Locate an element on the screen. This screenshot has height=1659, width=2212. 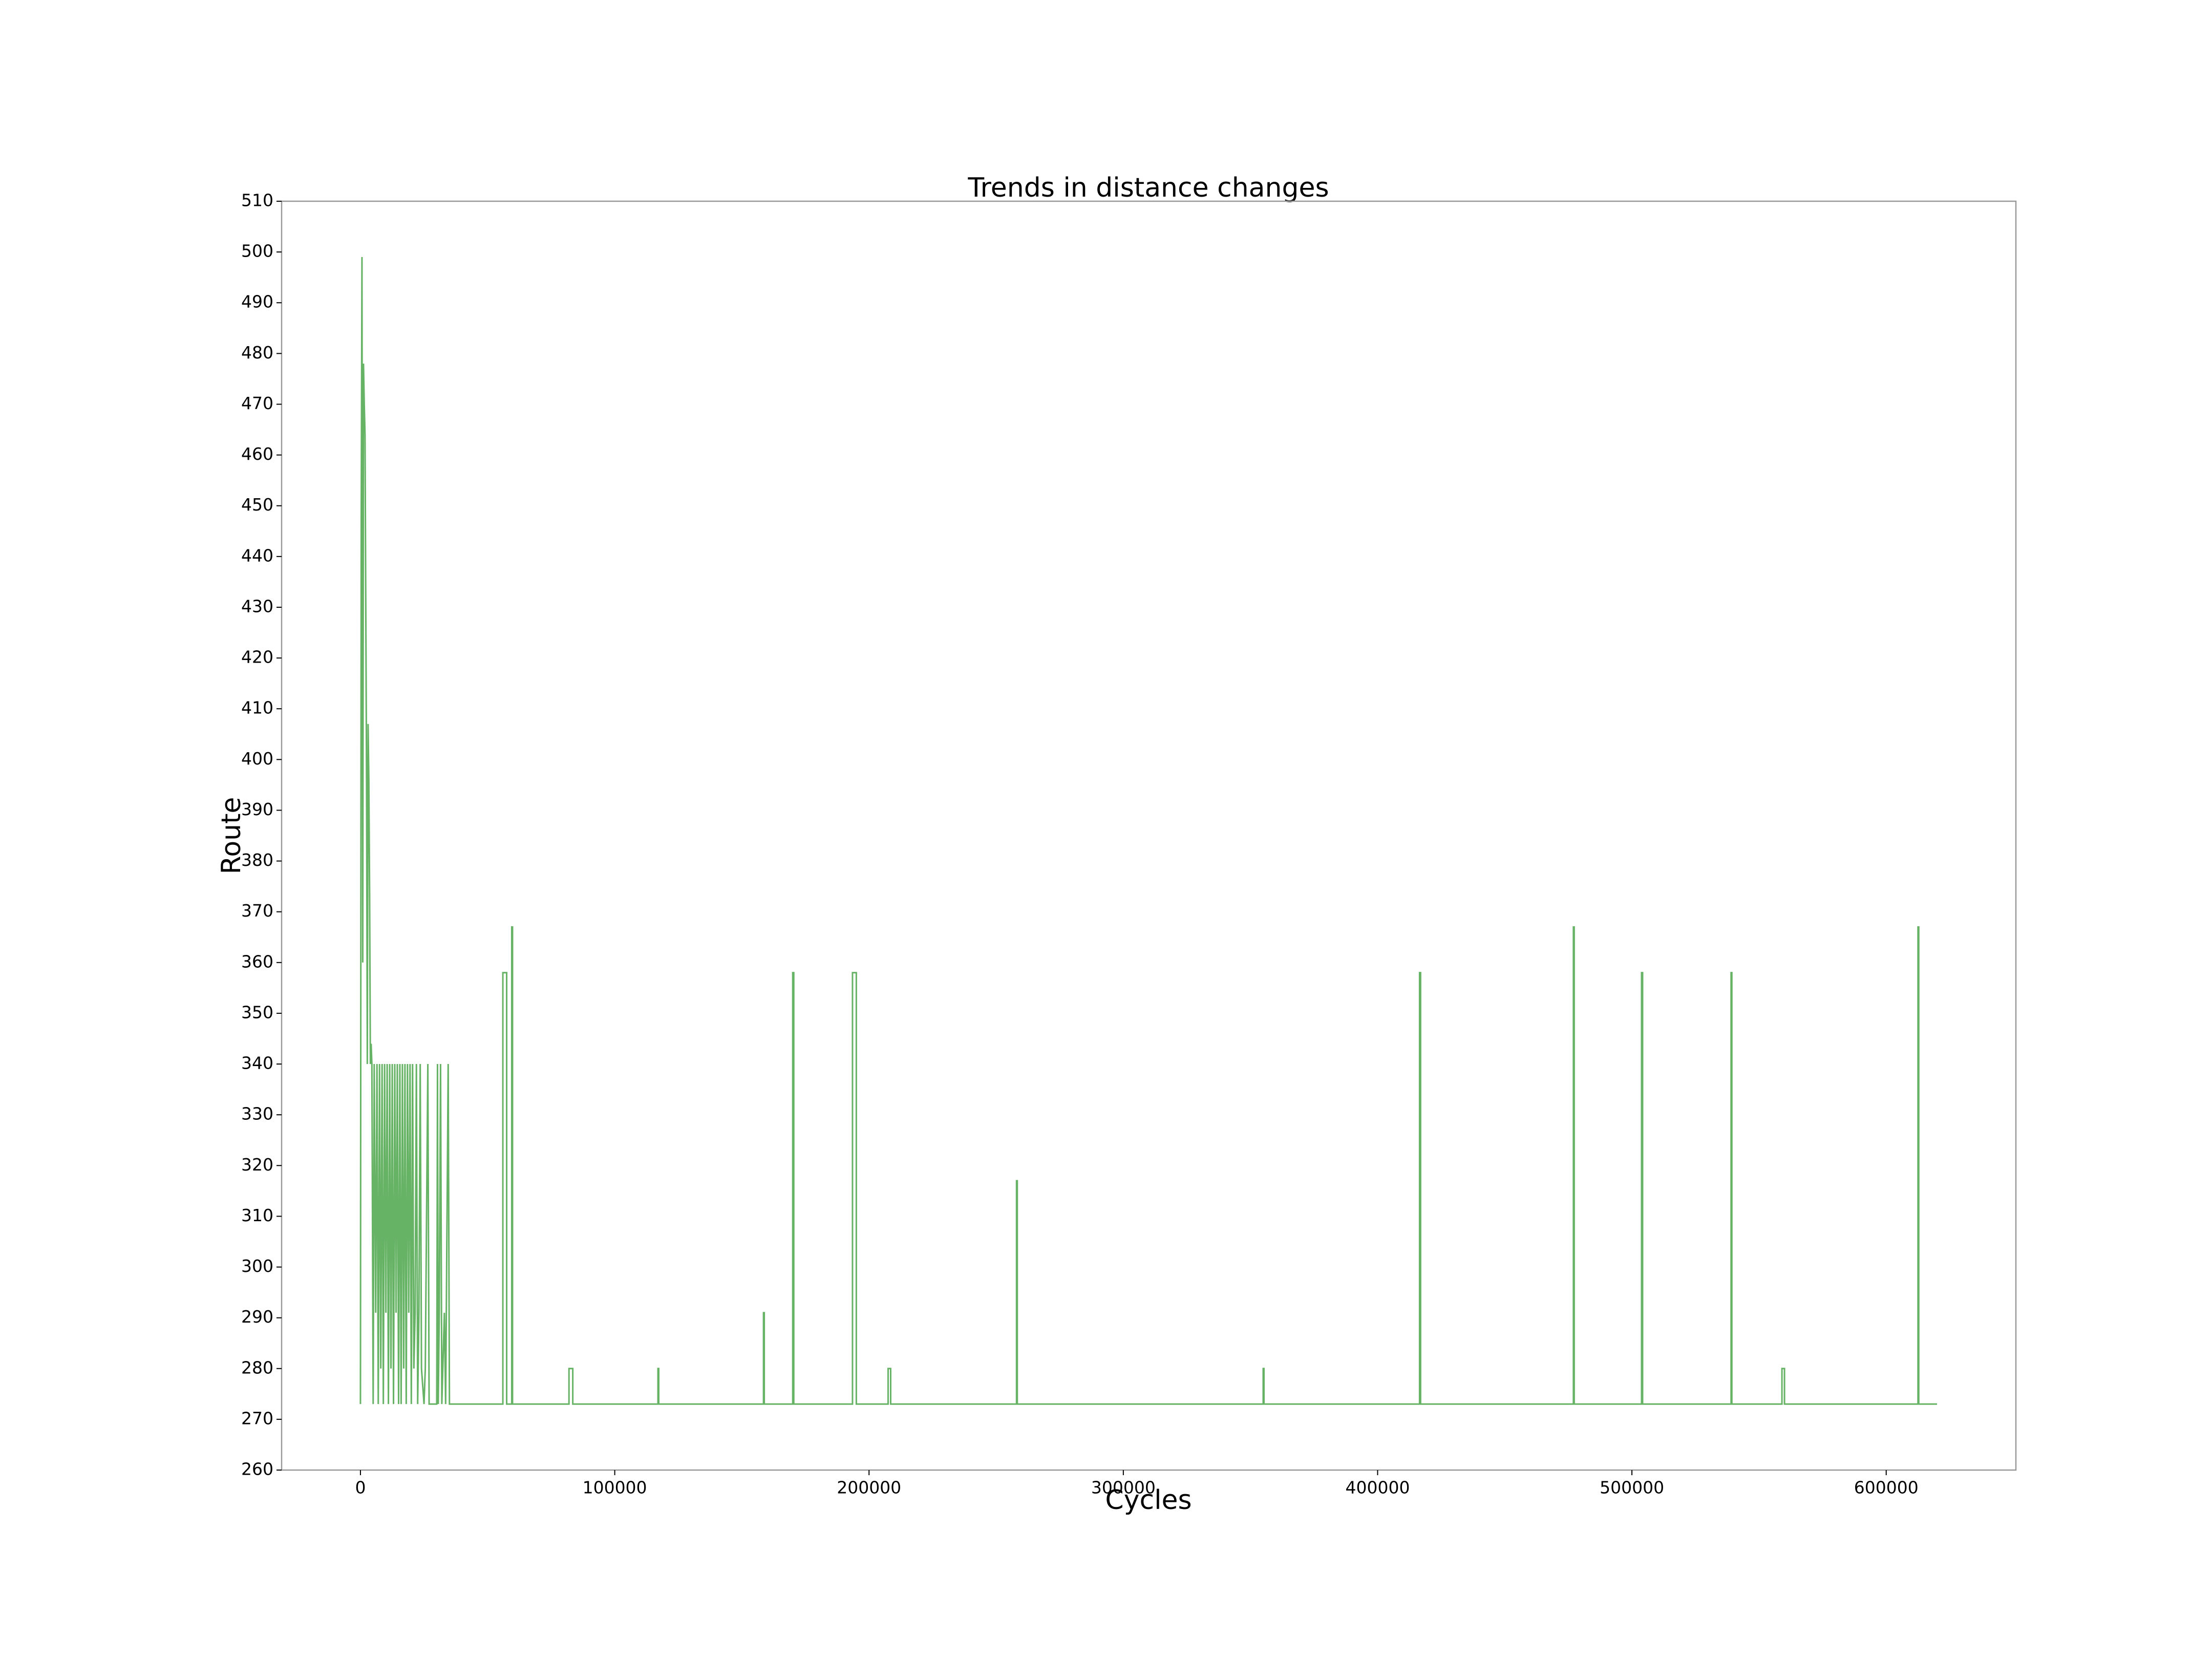
y-tick-label: 320 is located at coordinates (257, 1165).